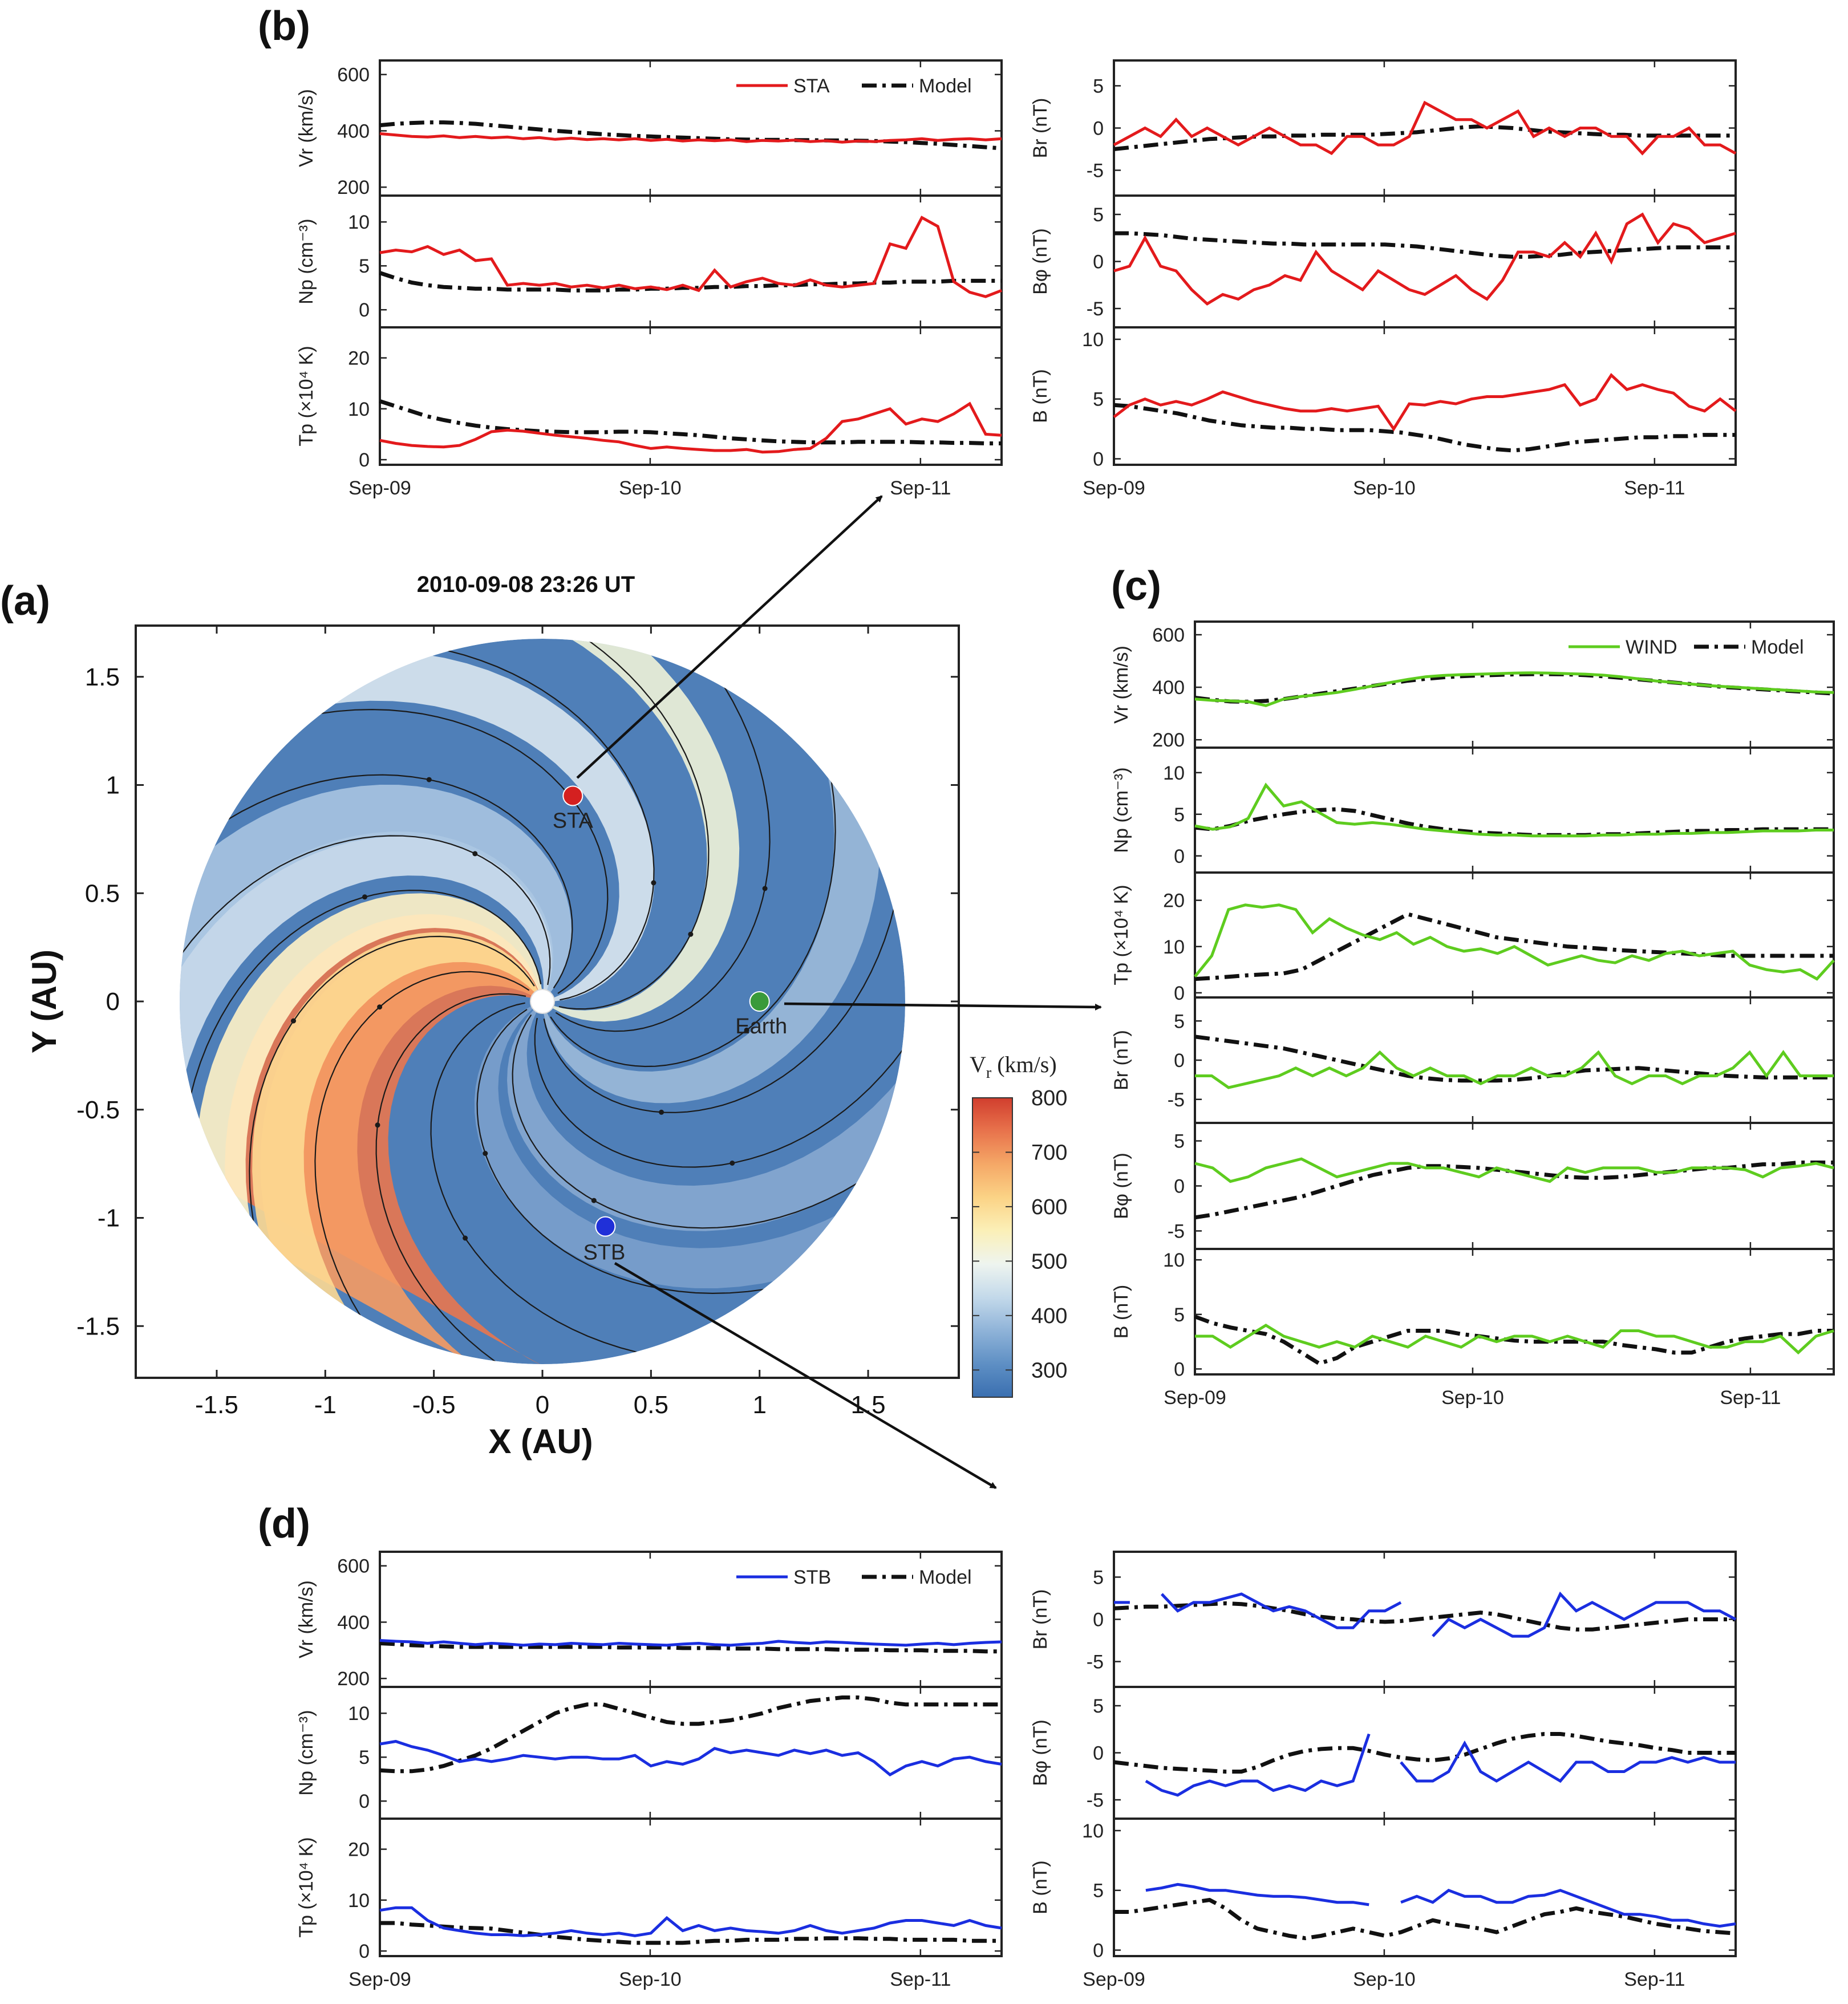 This screenshot has height=2004, width=1848. I want to click on colorbar-tick-label: 600, so click(1049, 1207).